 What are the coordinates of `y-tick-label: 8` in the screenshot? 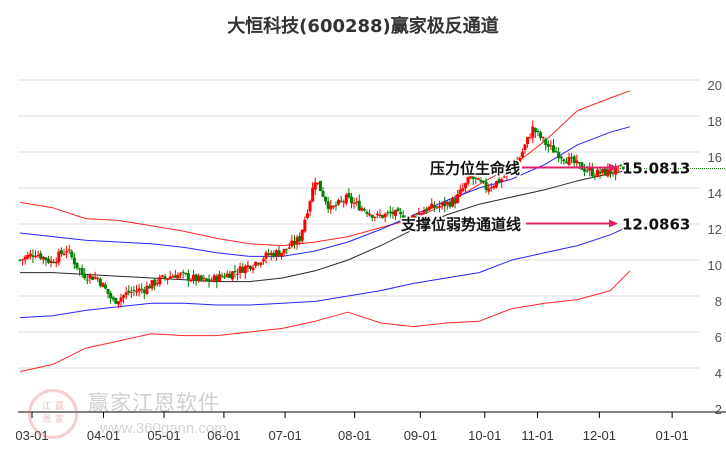 It's located at (718, 301).